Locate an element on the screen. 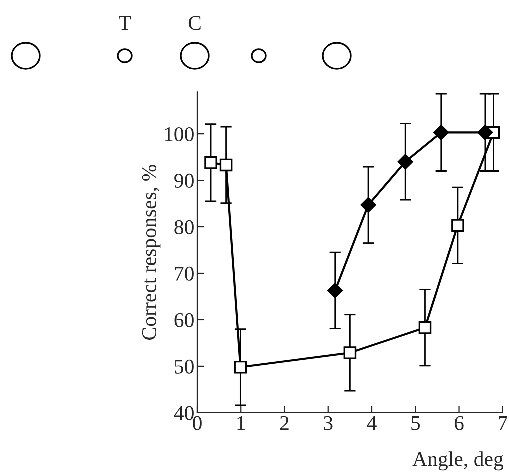 Image resolution: width=509 pixels, height=473 pixels. x-tick-label: 4 is located at coordinates (372, 423).